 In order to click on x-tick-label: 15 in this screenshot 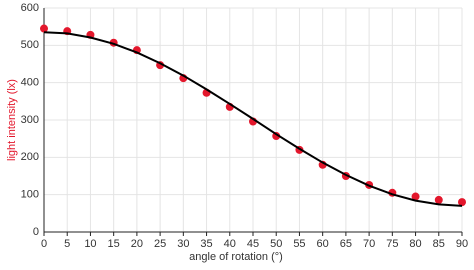, I will do `click(114, 244)`.